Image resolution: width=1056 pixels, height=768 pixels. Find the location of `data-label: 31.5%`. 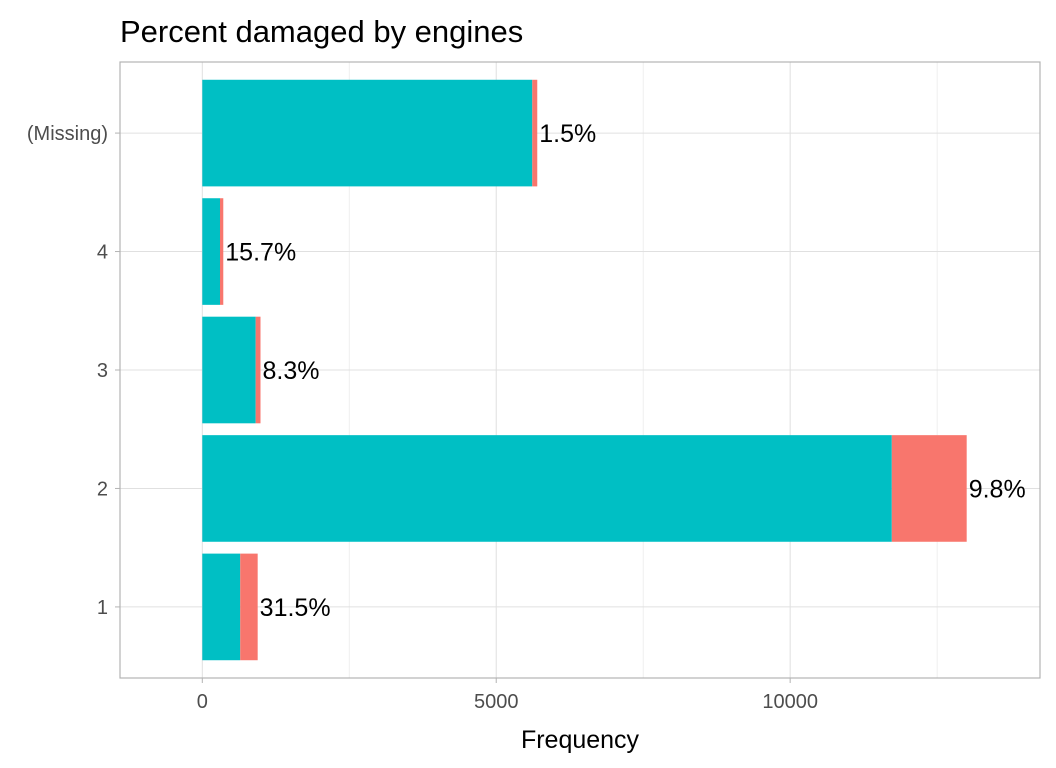

data-label: 31.5% is located at coordinates (295, 608).